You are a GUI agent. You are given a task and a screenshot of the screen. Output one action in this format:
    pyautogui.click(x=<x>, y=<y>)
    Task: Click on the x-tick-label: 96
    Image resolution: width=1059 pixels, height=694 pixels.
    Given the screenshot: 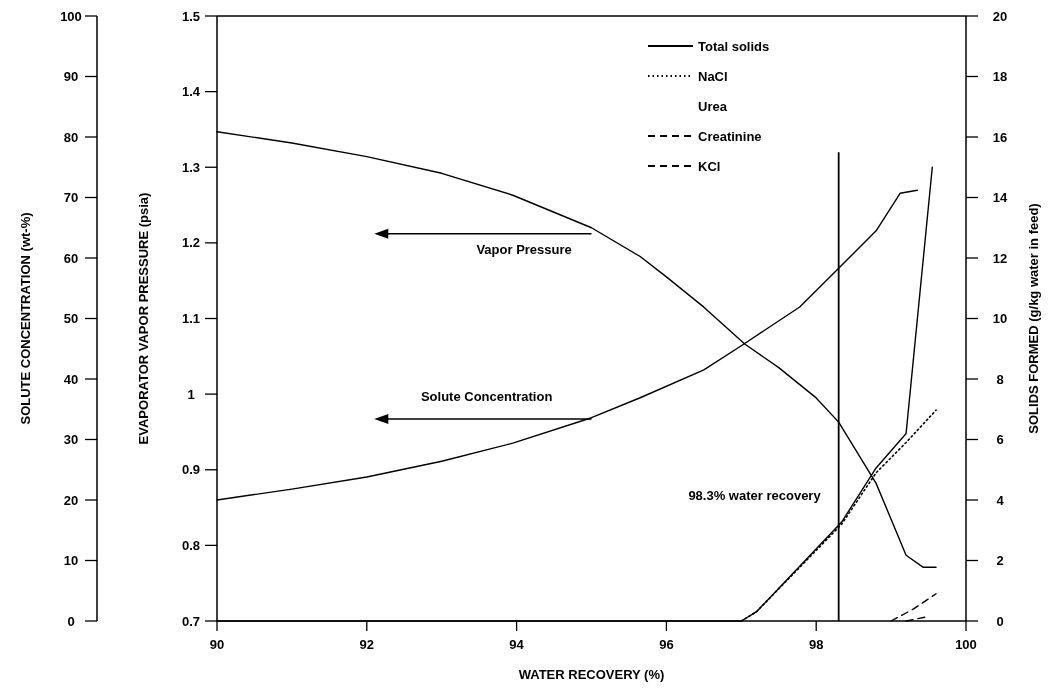 What is the action you would take?
    pyautogui.click(x=666, y=644)
    